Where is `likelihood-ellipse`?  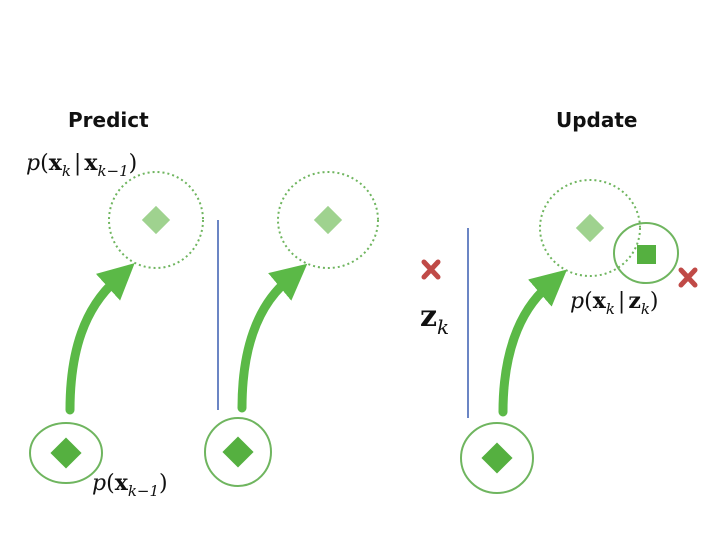
likelihood-ellipse is located at coordinates (646, 253).